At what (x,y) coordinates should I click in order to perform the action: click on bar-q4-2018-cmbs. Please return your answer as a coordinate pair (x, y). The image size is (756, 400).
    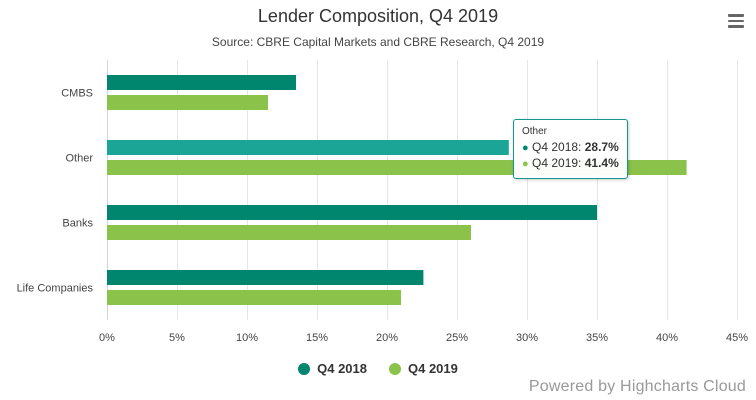
    Looking at the image, I should click on (201, 82).